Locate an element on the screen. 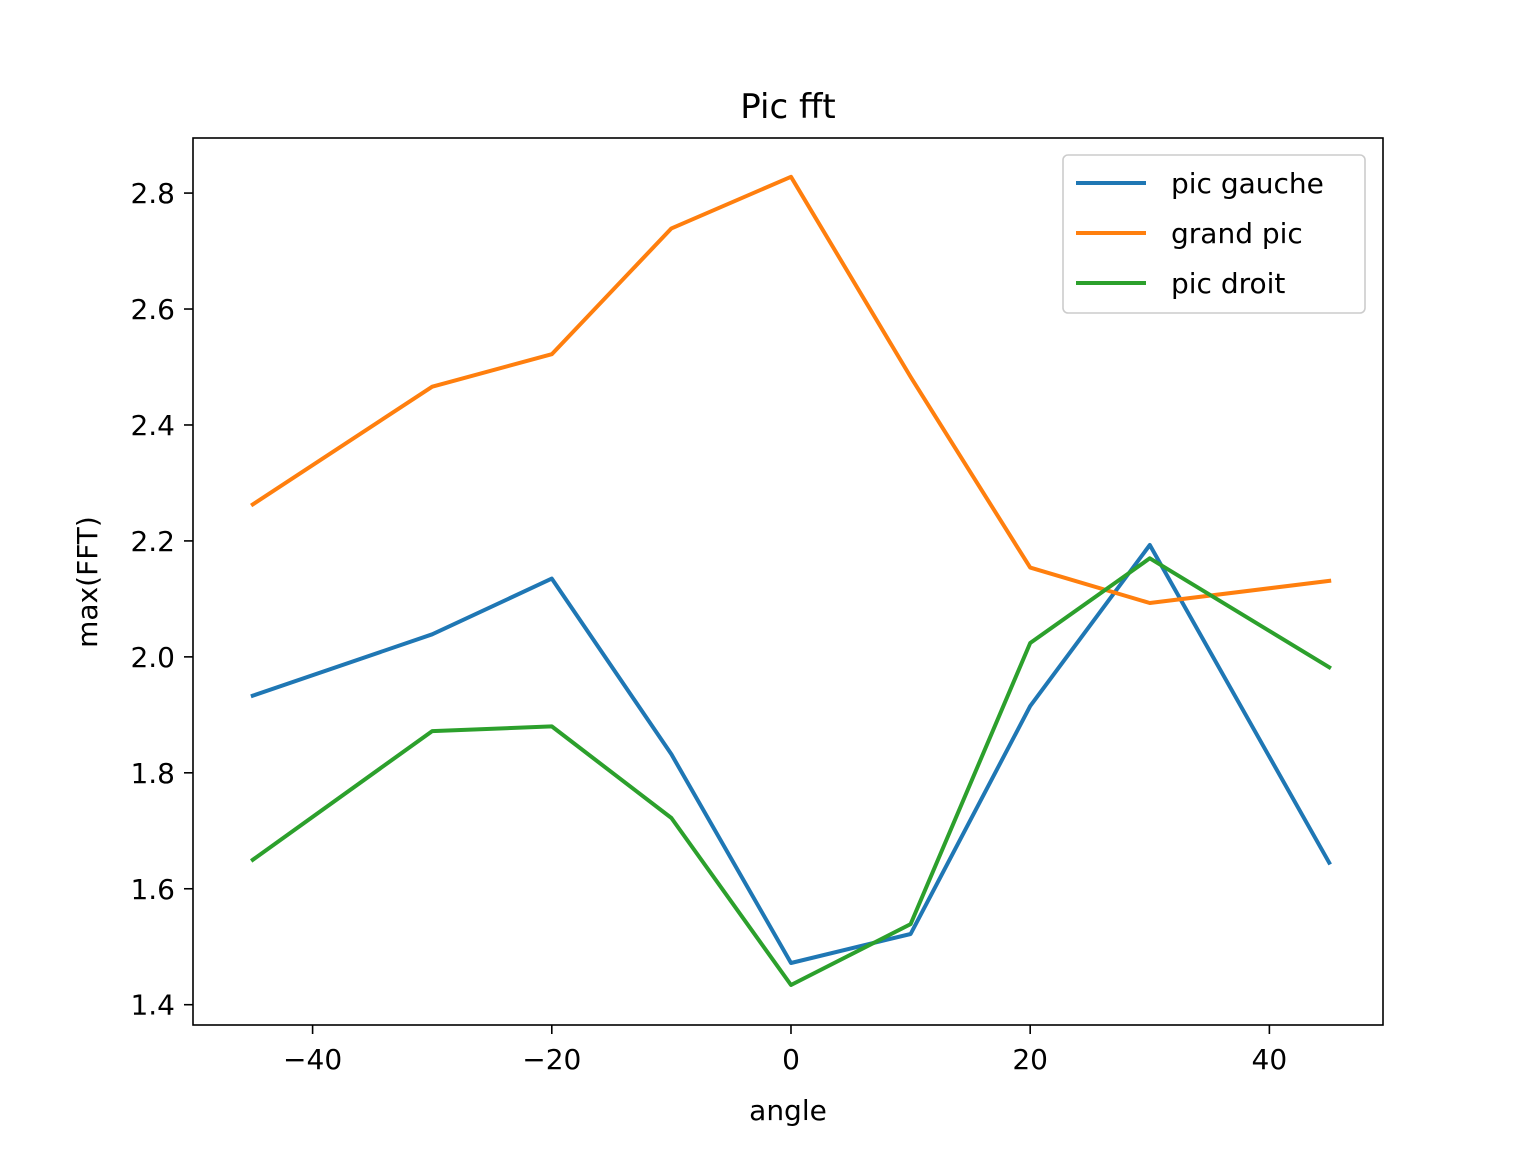 The height and width of the screenshot is (1152, 1536). y-tick-label: 2.4 is located at coordinates (152, 425).